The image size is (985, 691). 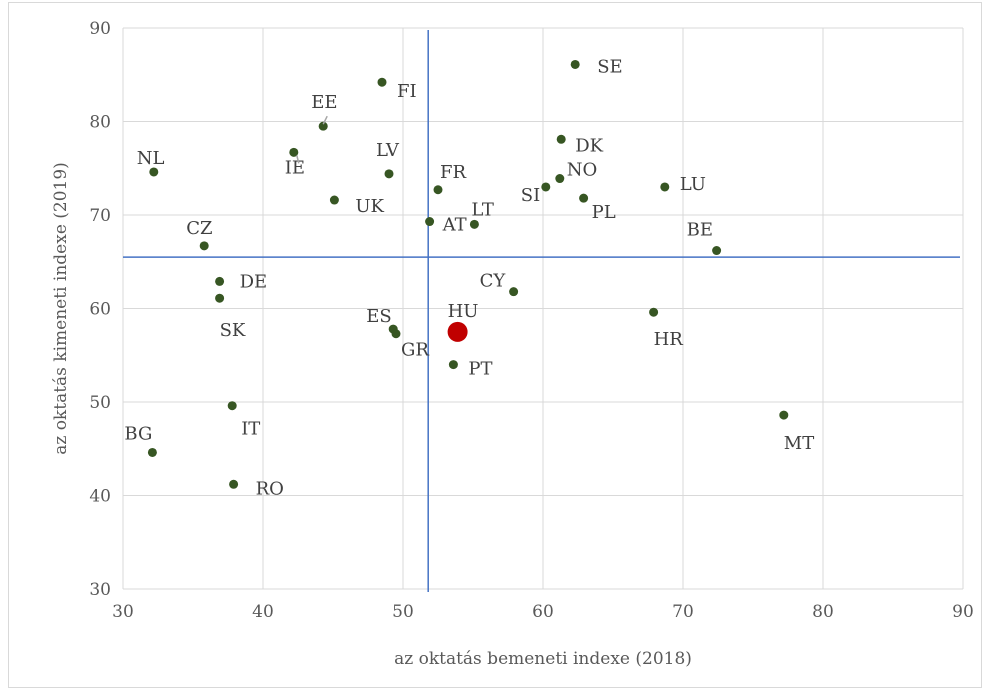 What do you see at coordinates (382, 82) in the screenshot?
I see `data-point-fi` at bounding box center [382, 82].